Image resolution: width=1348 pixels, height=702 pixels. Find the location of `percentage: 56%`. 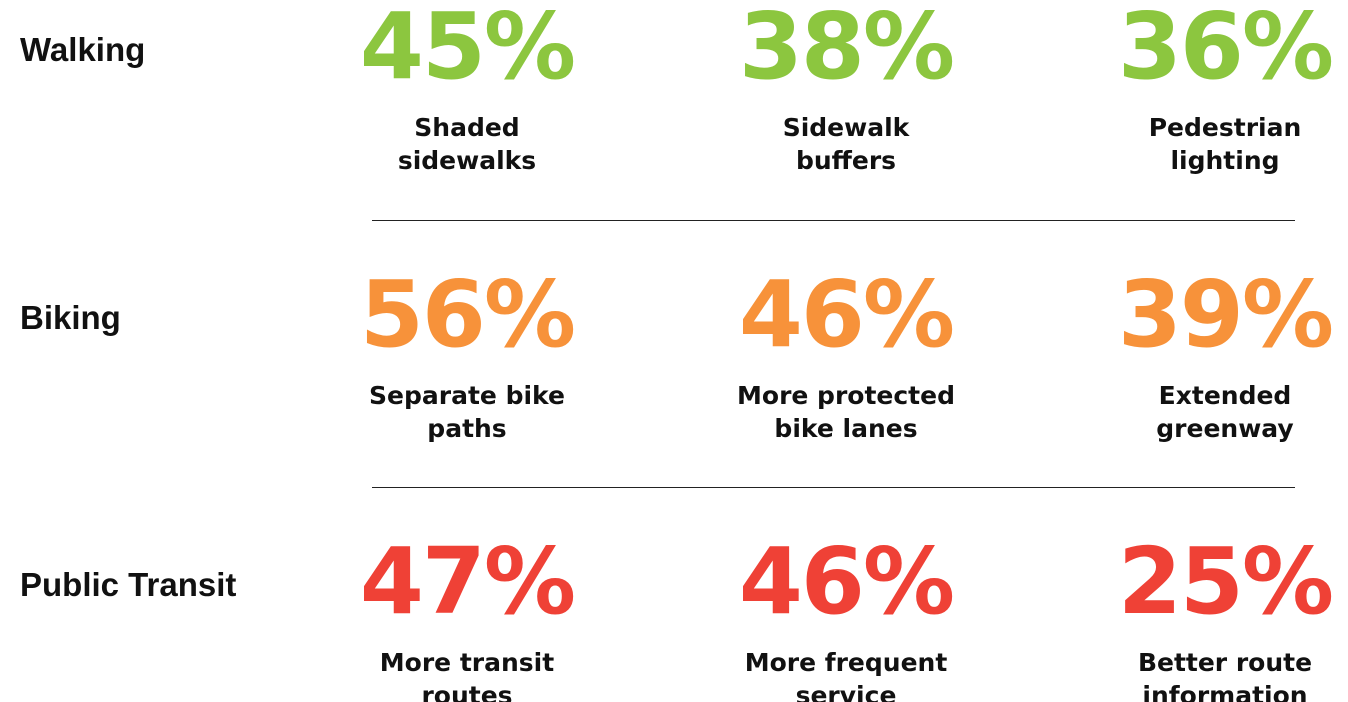

percentage: 56% is located at coordinates (467, 314).